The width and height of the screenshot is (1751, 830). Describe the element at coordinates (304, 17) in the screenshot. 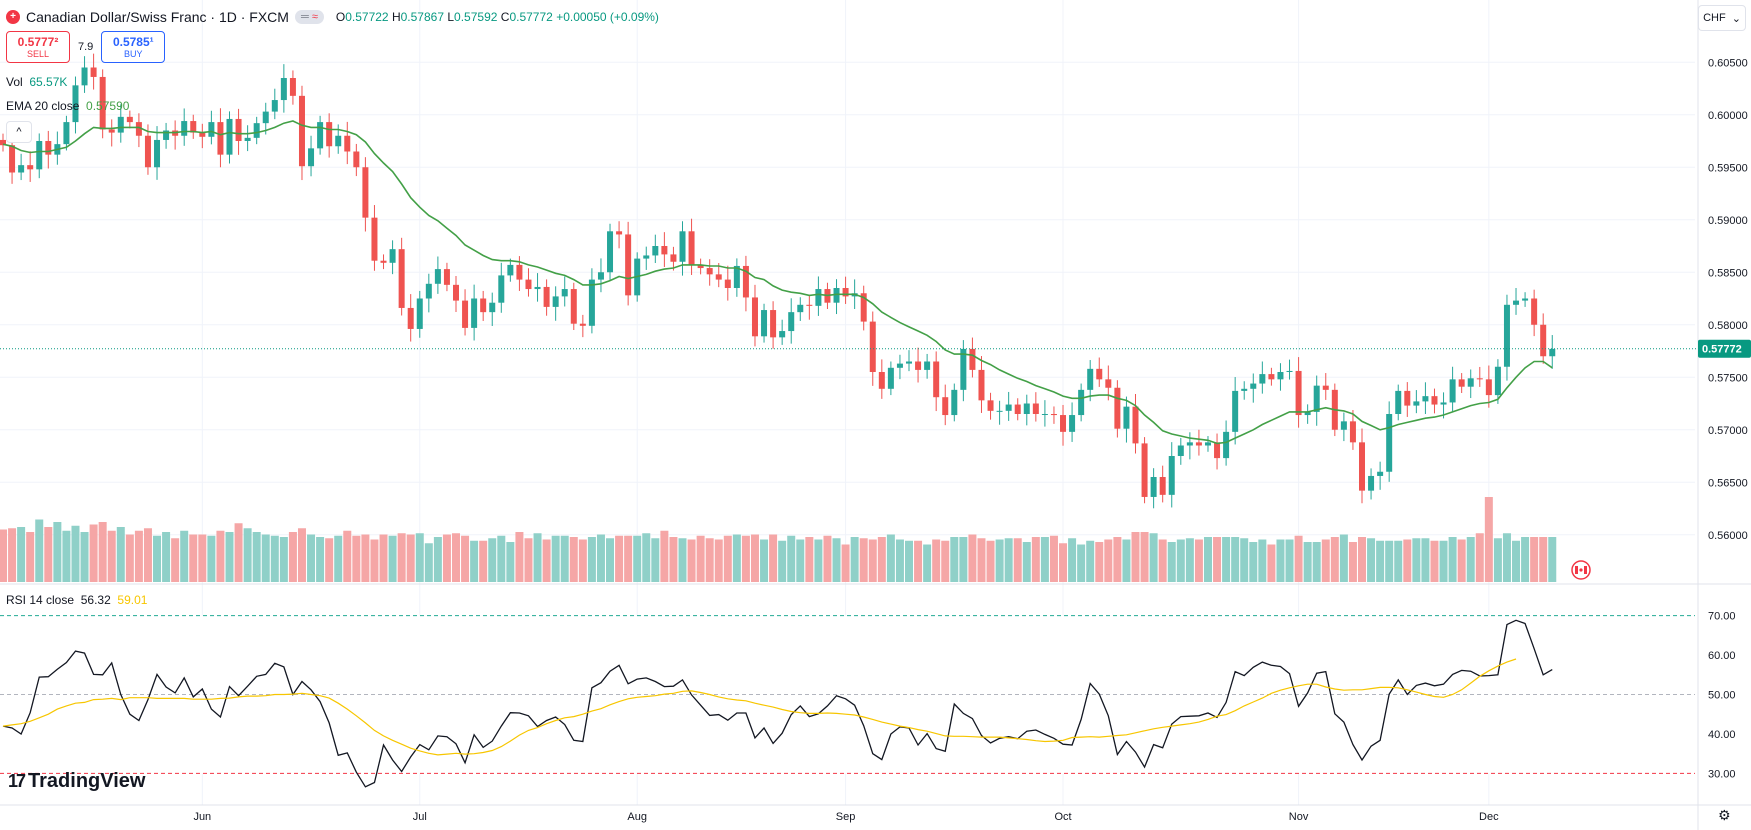

I see `pill-left-glyph: ═` at that location.